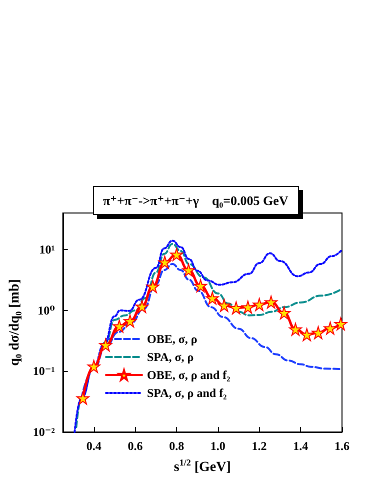  I want to click on x-tick-label: 1.4, so click(300, 446).